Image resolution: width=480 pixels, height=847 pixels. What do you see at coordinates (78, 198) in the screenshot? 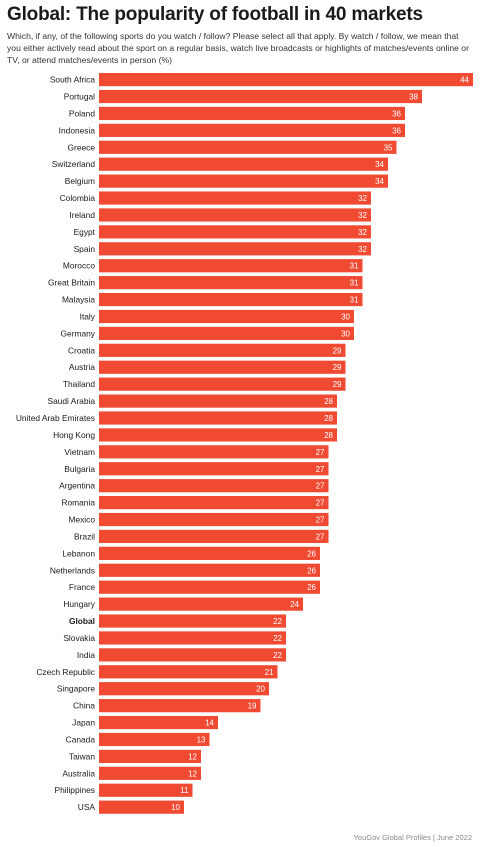
I see `category-label-colombia: Colombia` at bounding box center [78, 198].